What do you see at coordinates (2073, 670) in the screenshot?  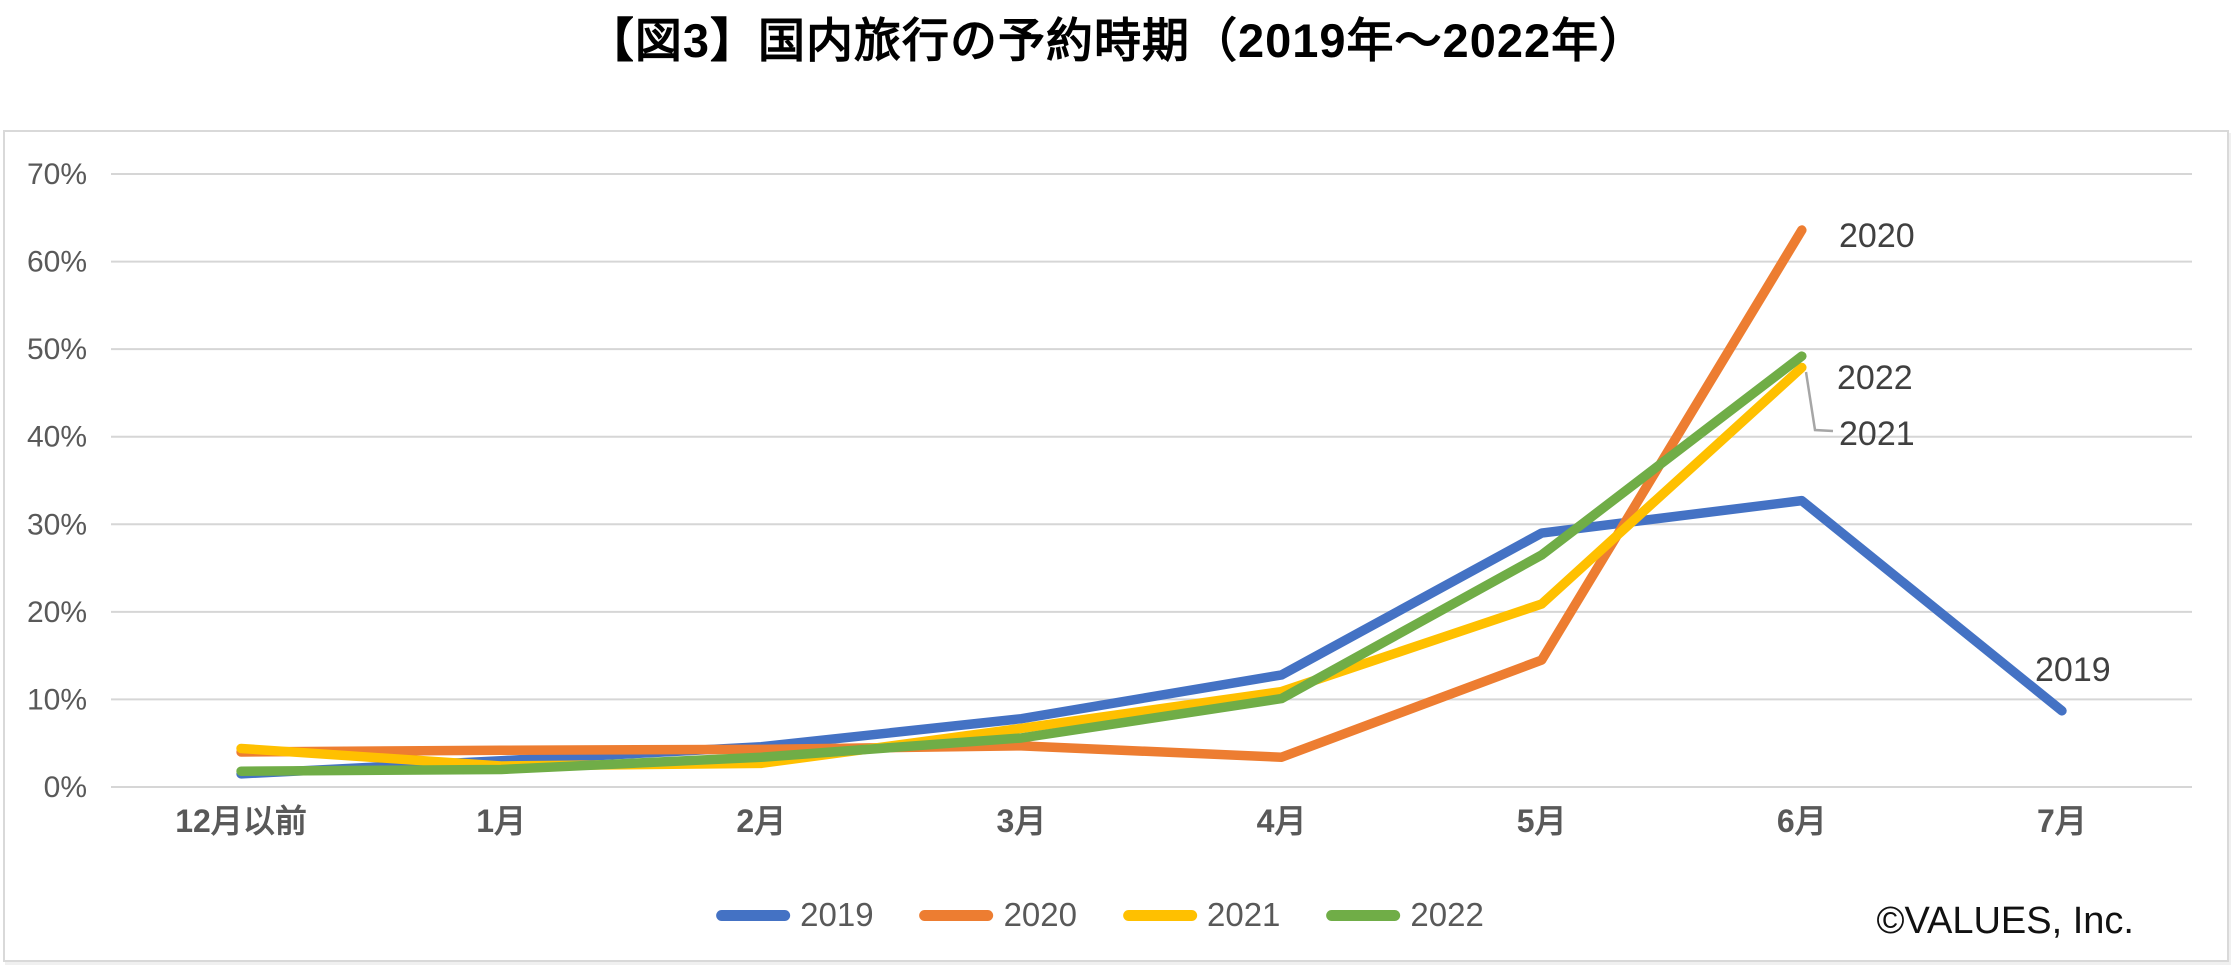 I see `series-label-2019: 2019` at bounding box center [2073, 670].